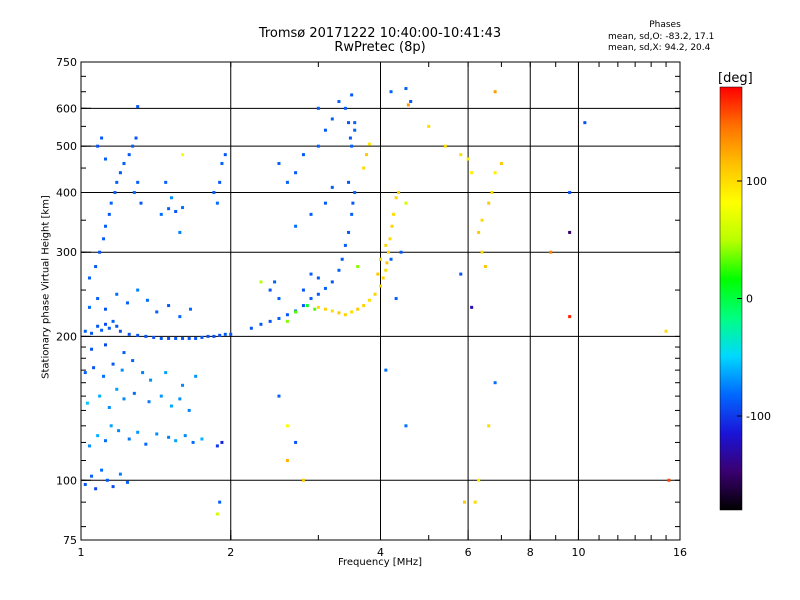 The width and height of the screenshot is (800, 600). I want to click on legend-title: Phases, so click(665, 25).